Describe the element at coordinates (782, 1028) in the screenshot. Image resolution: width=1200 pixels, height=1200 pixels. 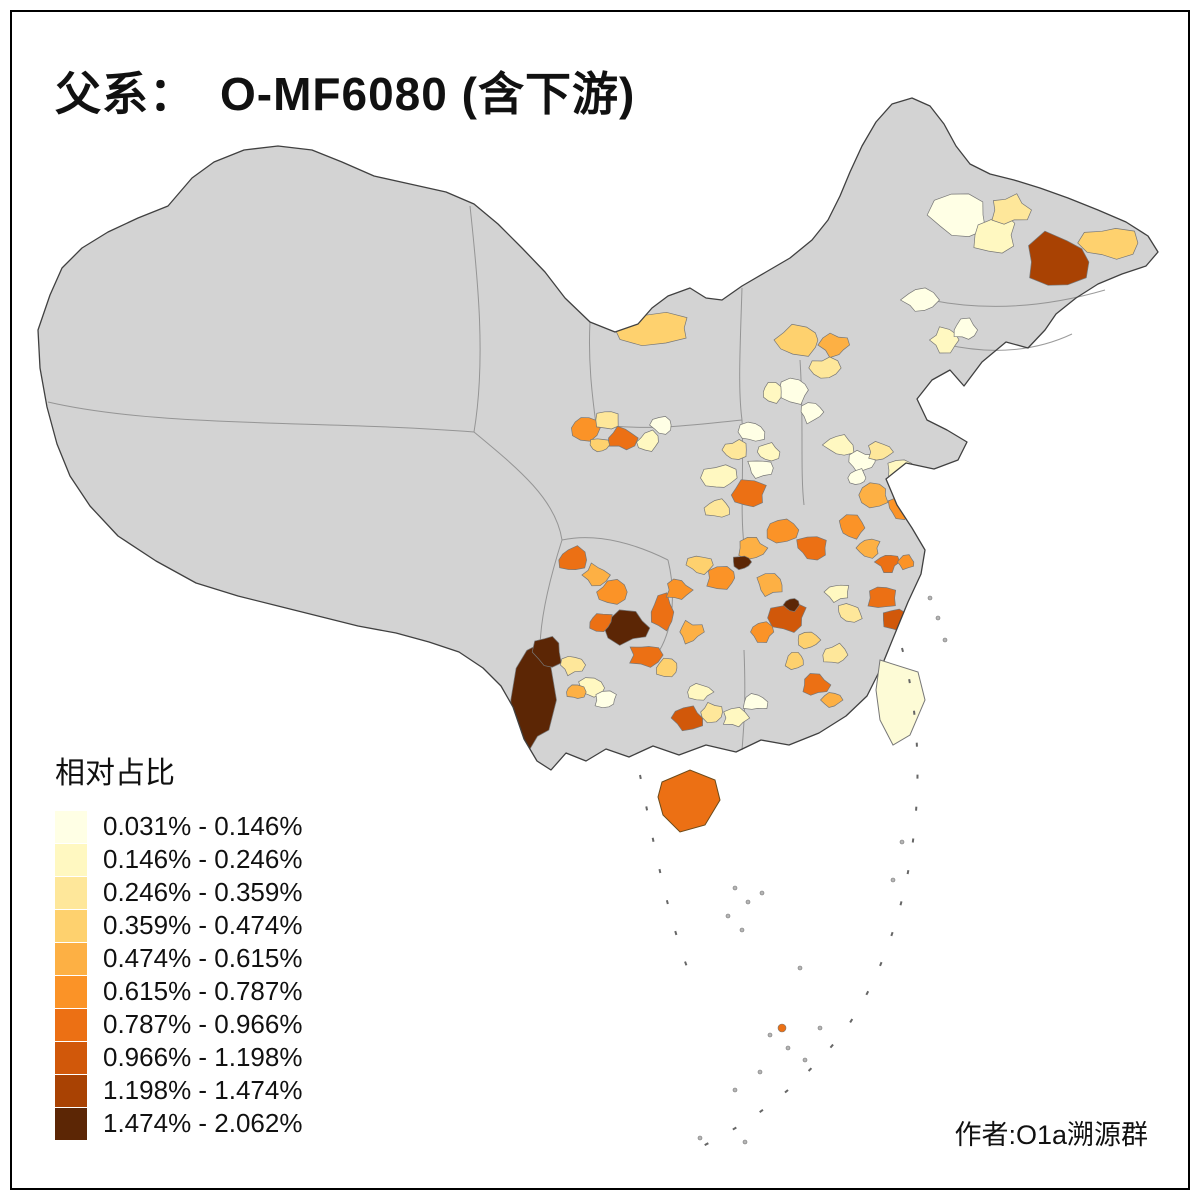
I see `colored-islet` at that location.